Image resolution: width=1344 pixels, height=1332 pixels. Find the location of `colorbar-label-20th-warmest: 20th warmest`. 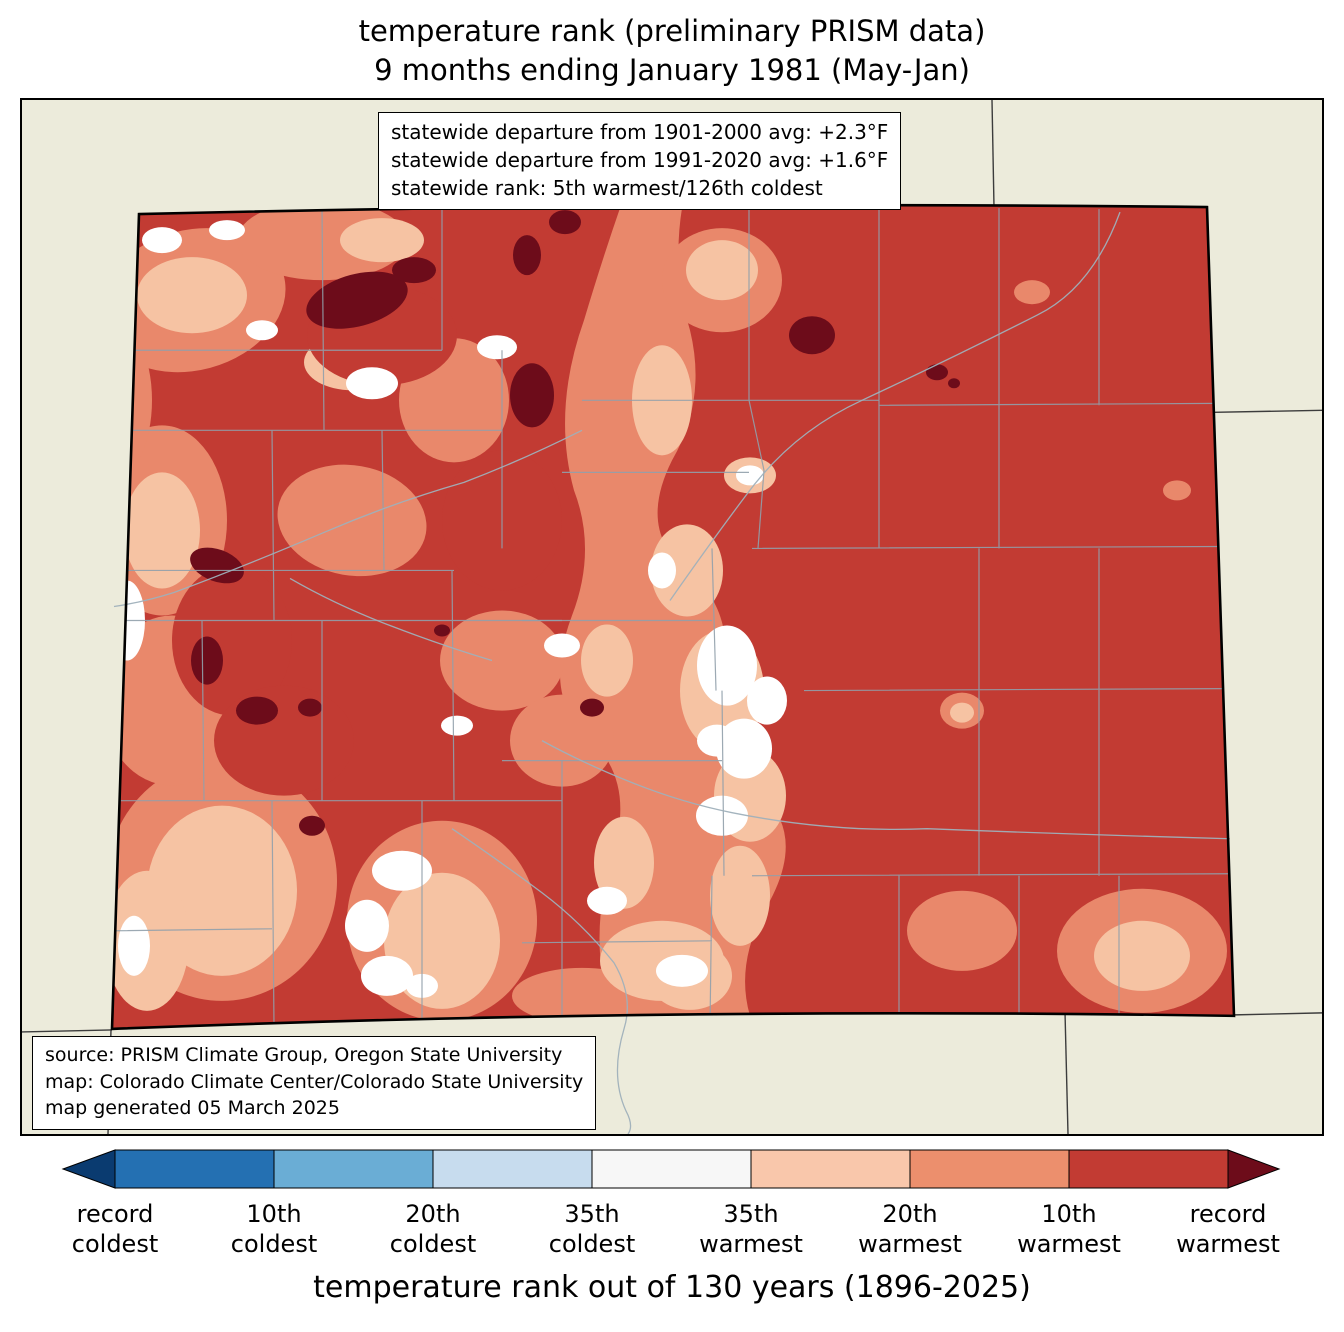

colorbar-label-20th-warmest: 20th warmest is located at coordinates (910, 1229).